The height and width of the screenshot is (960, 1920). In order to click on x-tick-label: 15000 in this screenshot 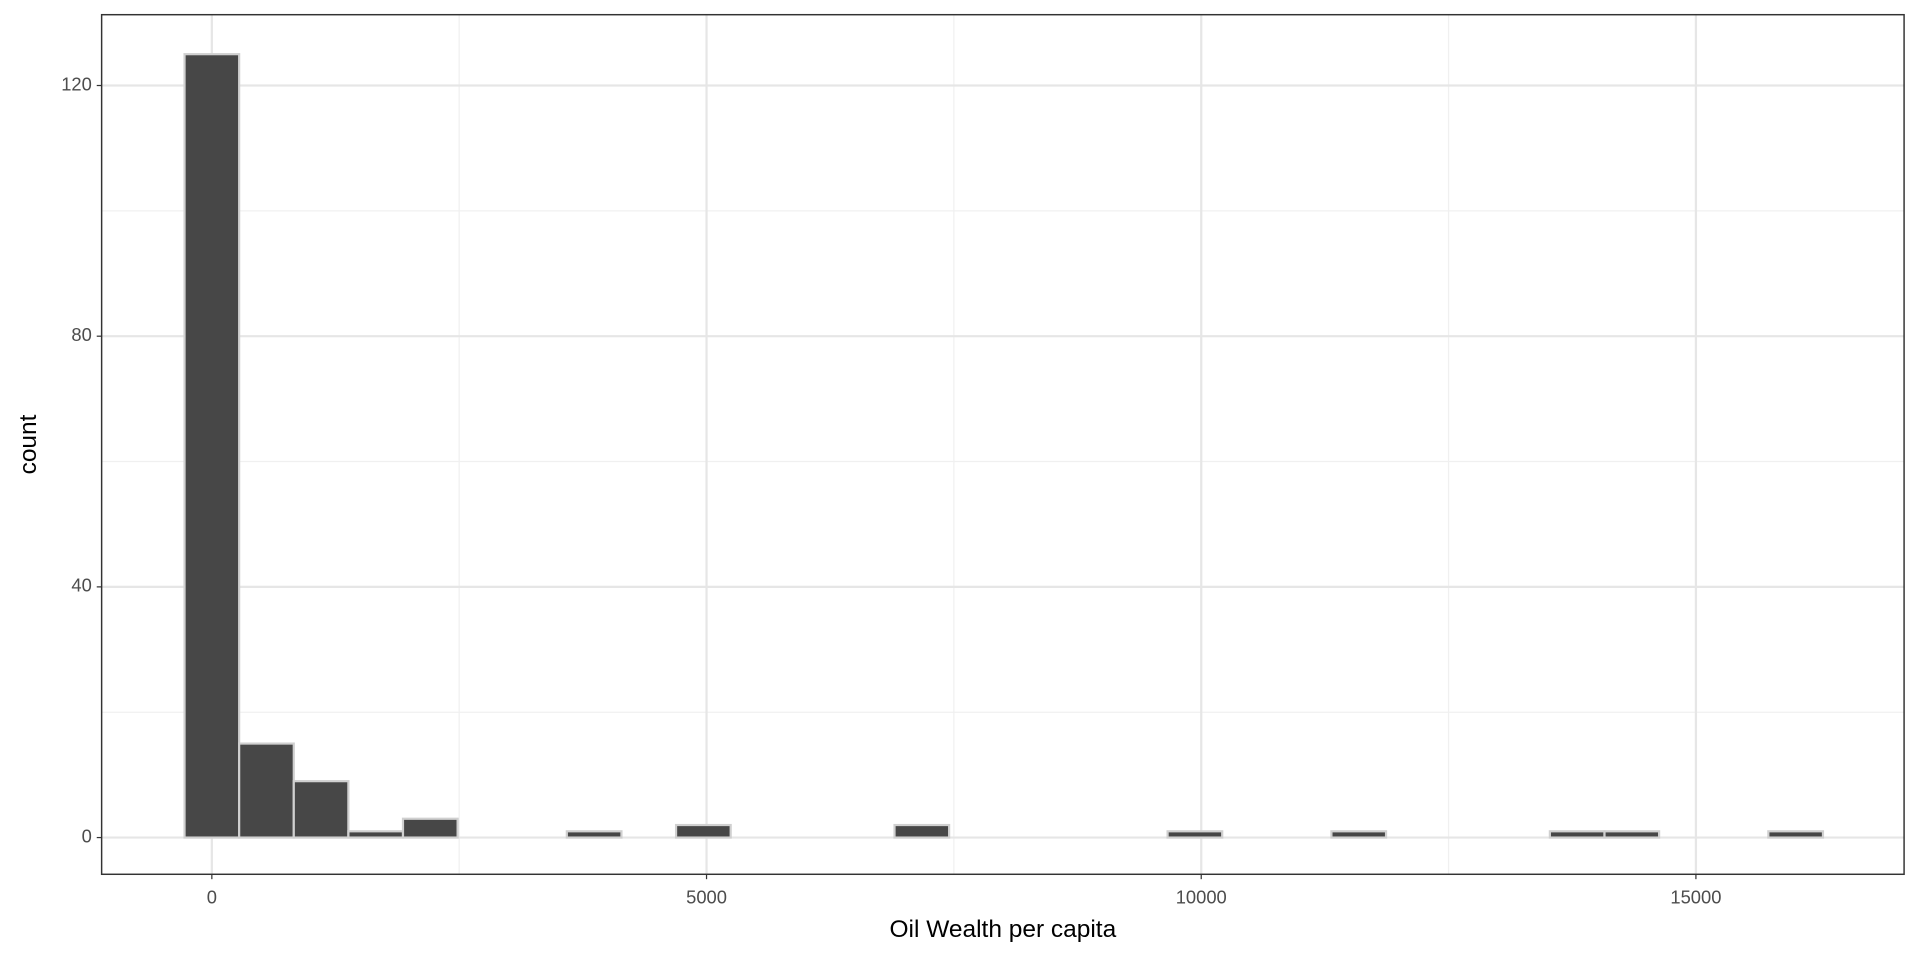, I will do `click(1695, 897)`.